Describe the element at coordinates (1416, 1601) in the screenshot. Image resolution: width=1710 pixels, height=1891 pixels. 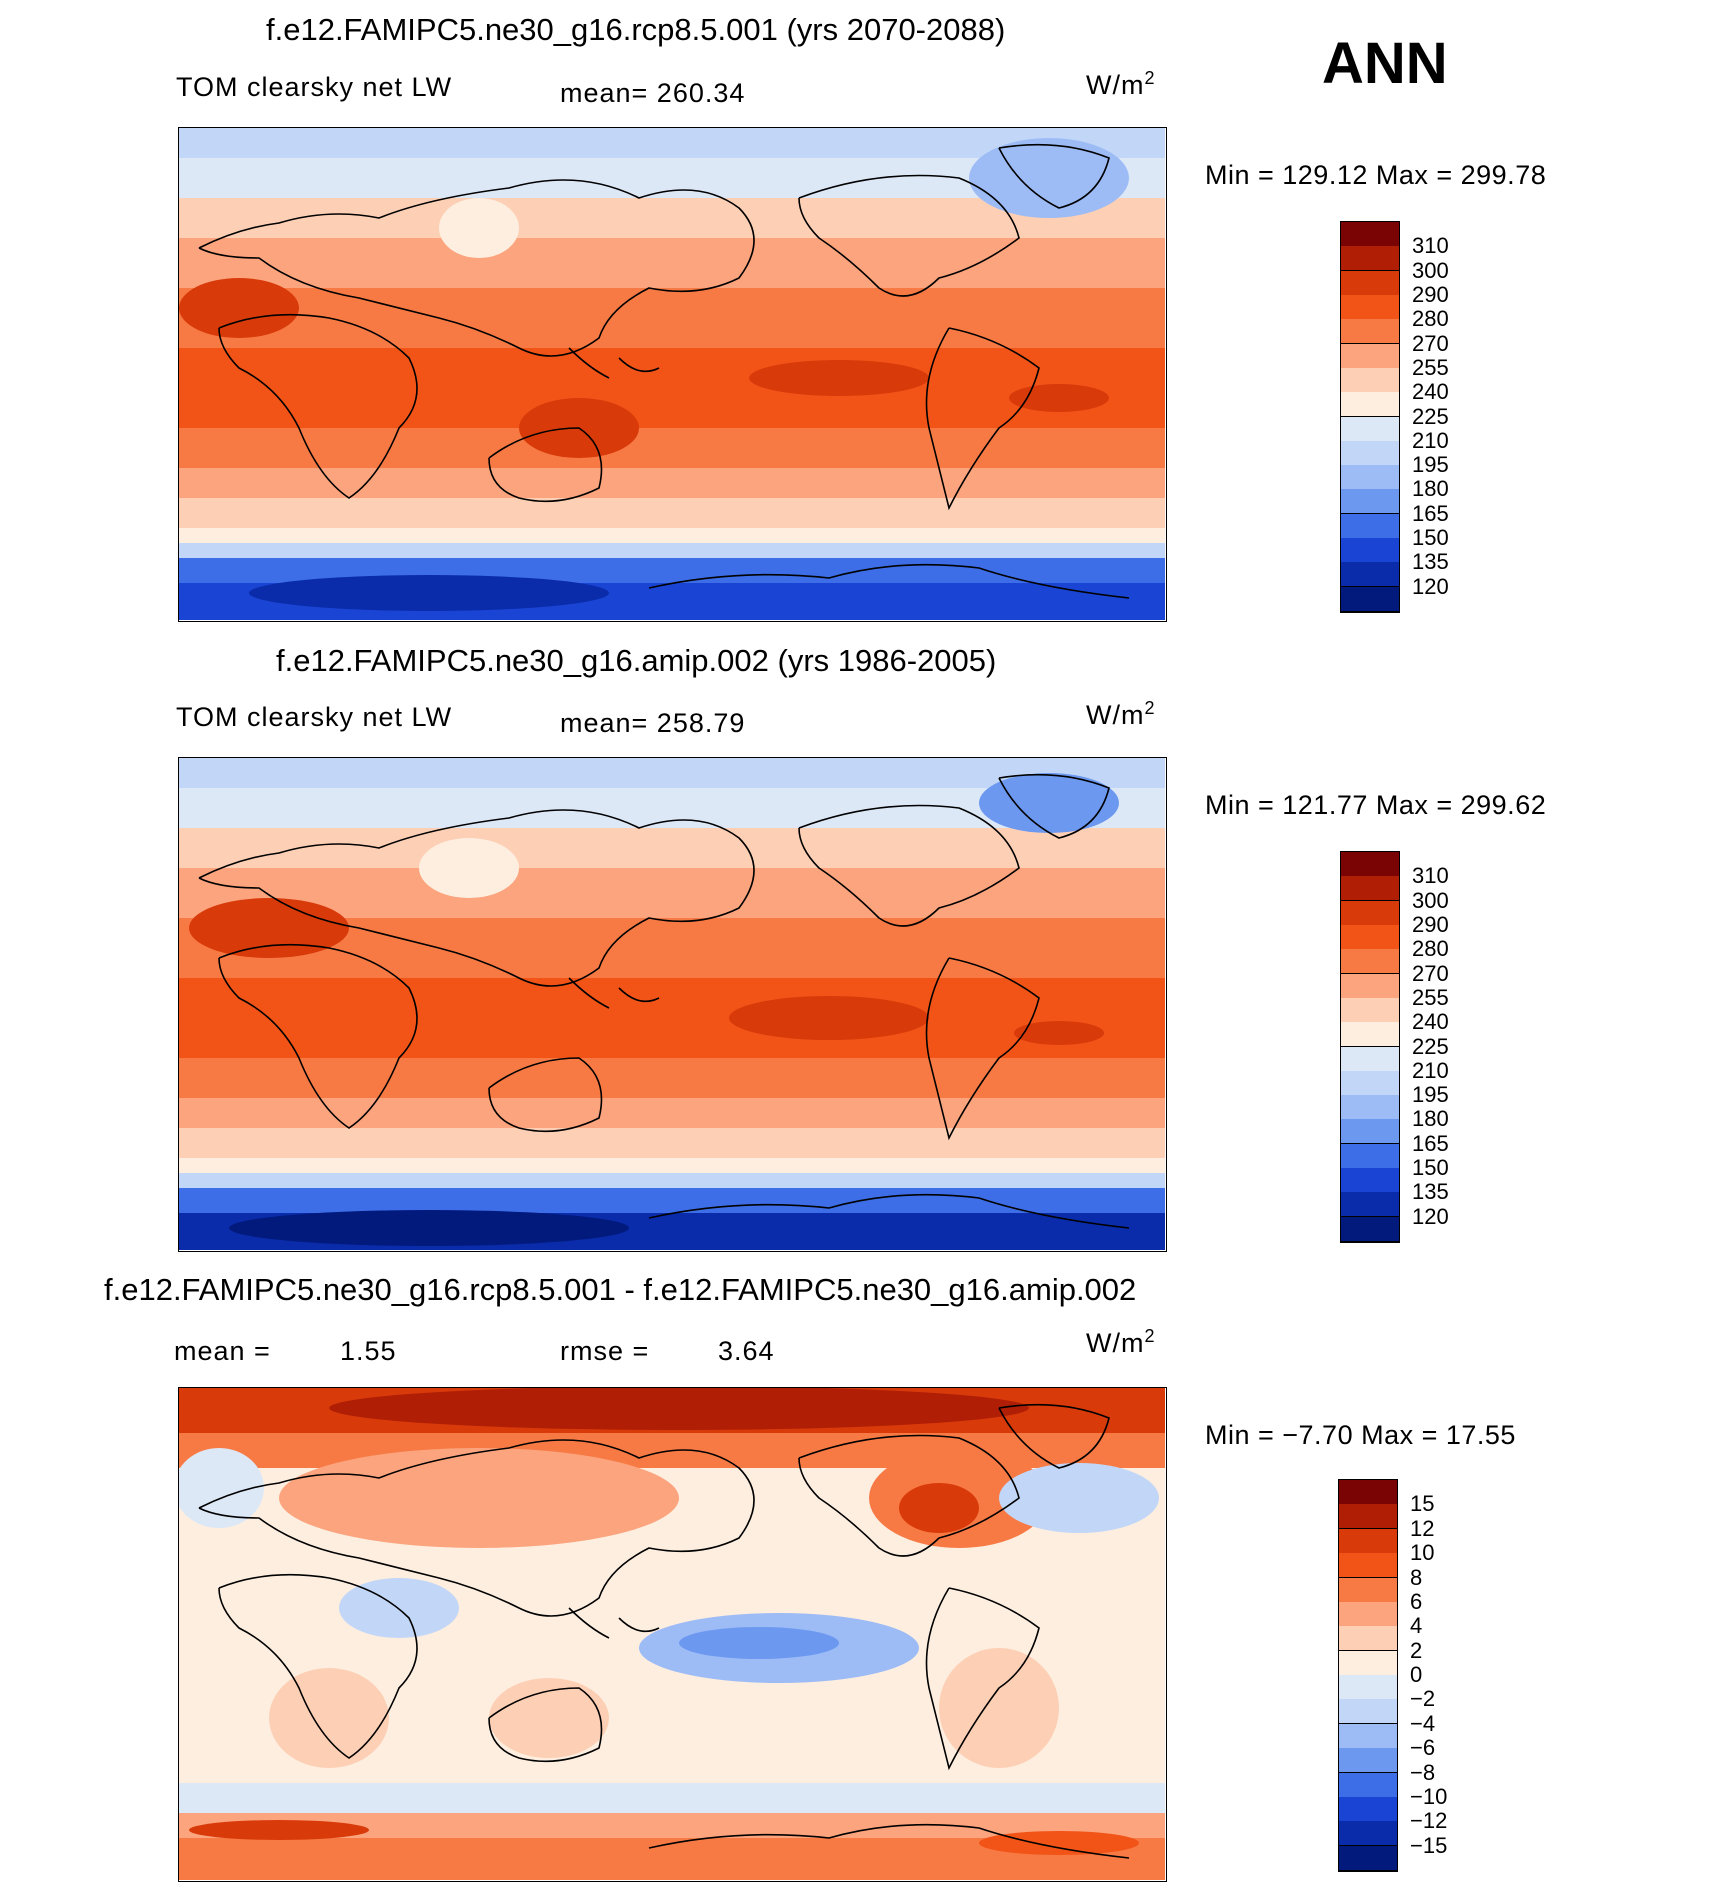
I see `colorbar-tick-label: 6` at that location.